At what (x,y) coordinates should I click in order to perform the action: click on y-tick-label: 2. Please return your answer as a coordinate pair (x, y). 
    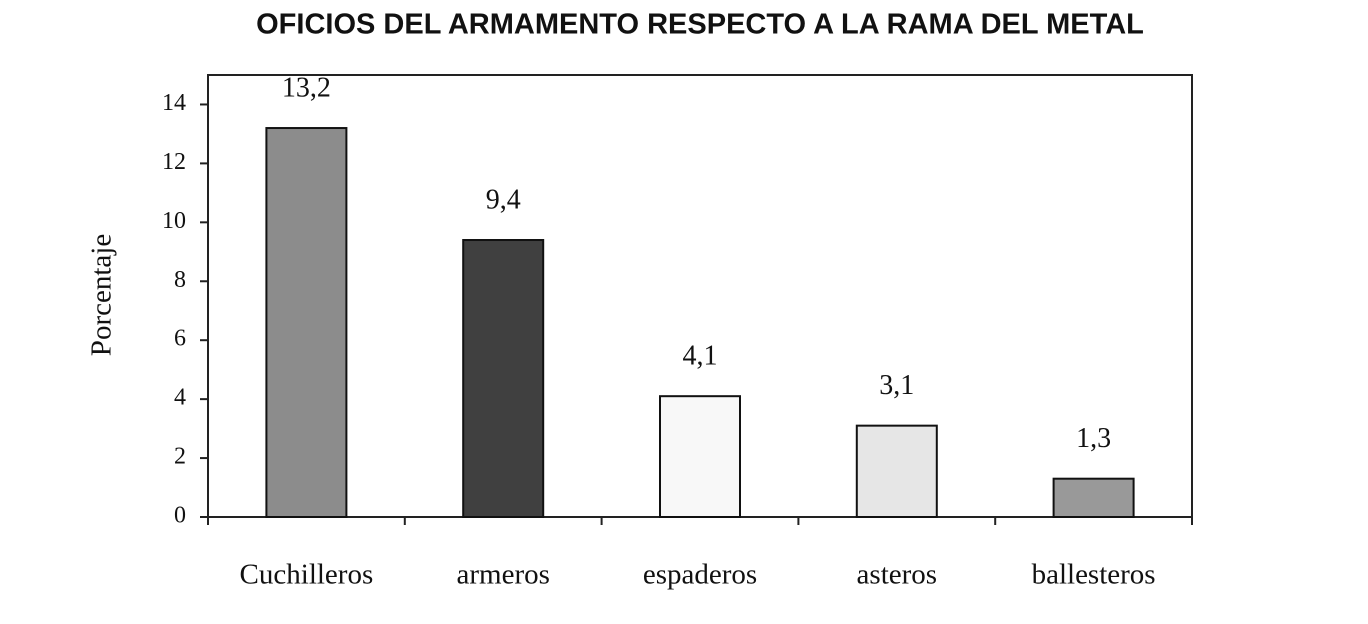
    Looking at the image, I should click on (180, 457).